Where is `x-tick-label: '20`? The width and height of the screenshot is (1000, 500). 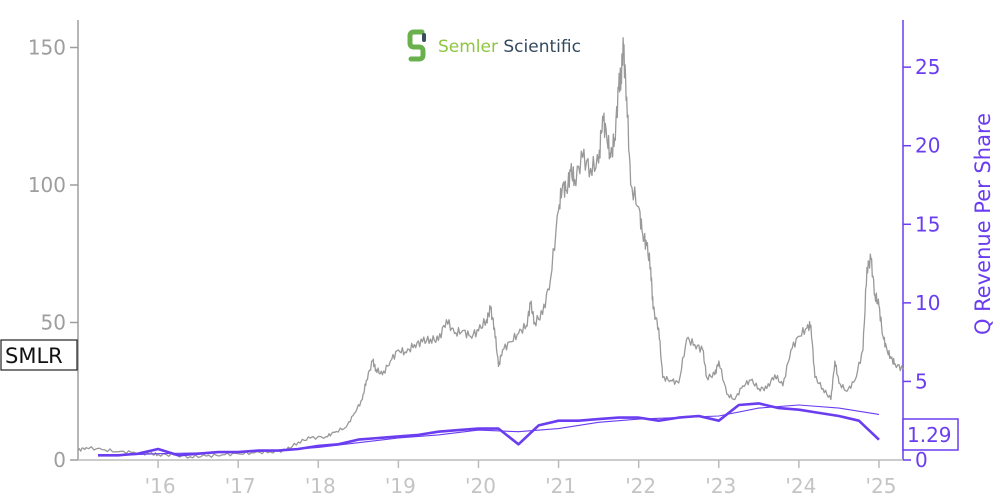
x-tick-label: '20 is located at coordinates (480, 486).